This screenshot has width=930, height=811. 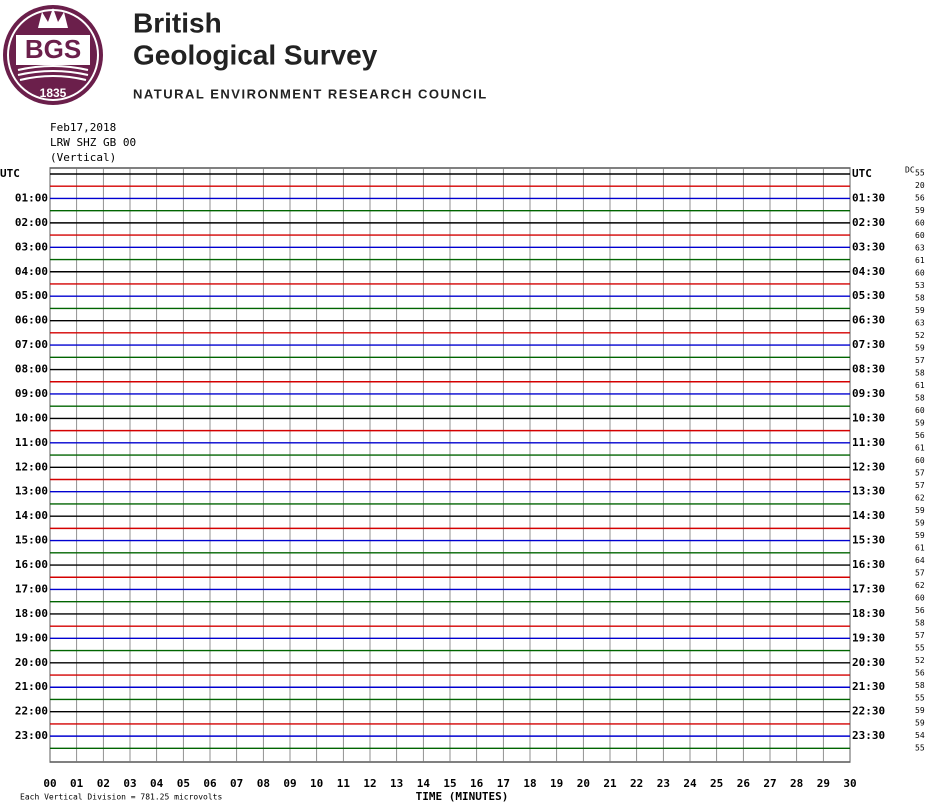 What do you see at coordinates (289, 783) in the screenshot?
I see `x-tick-label: 09` at bounding box center [289, 783].